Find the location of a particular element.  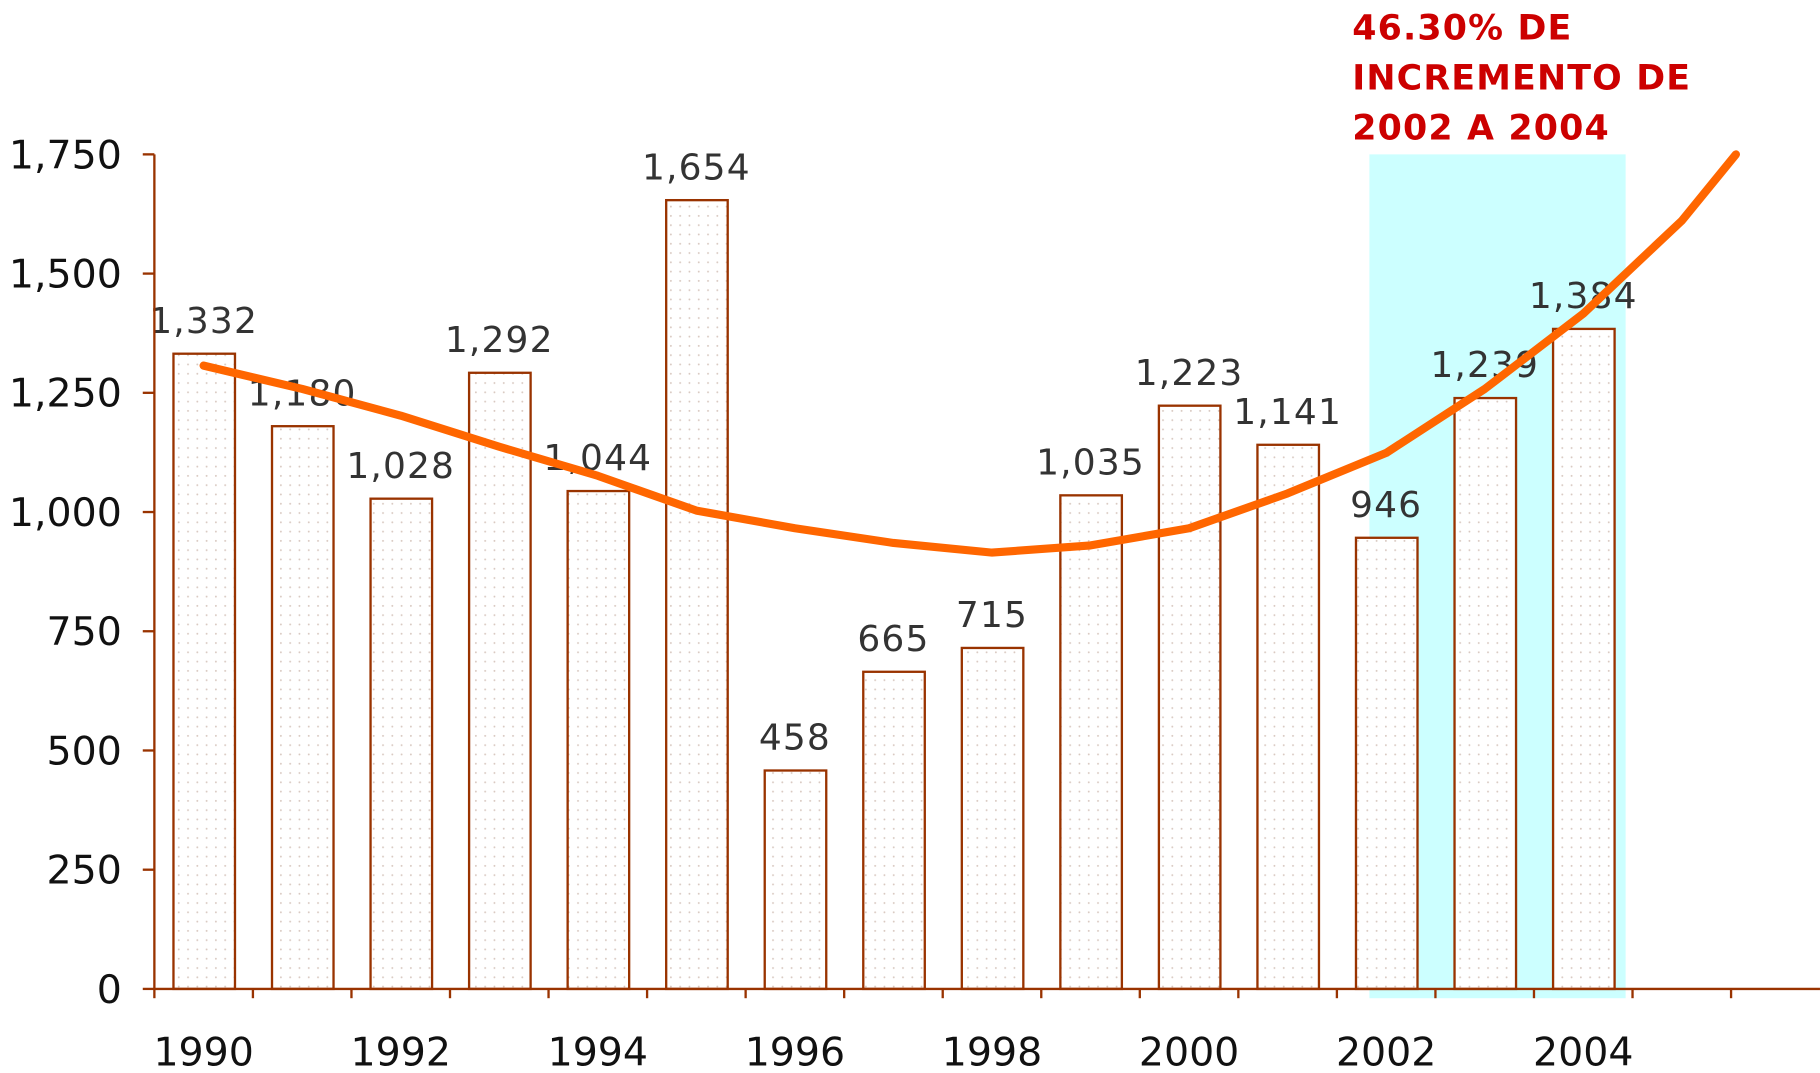

x-tick-label: 2004 is located at coordinates (1583, 1051).